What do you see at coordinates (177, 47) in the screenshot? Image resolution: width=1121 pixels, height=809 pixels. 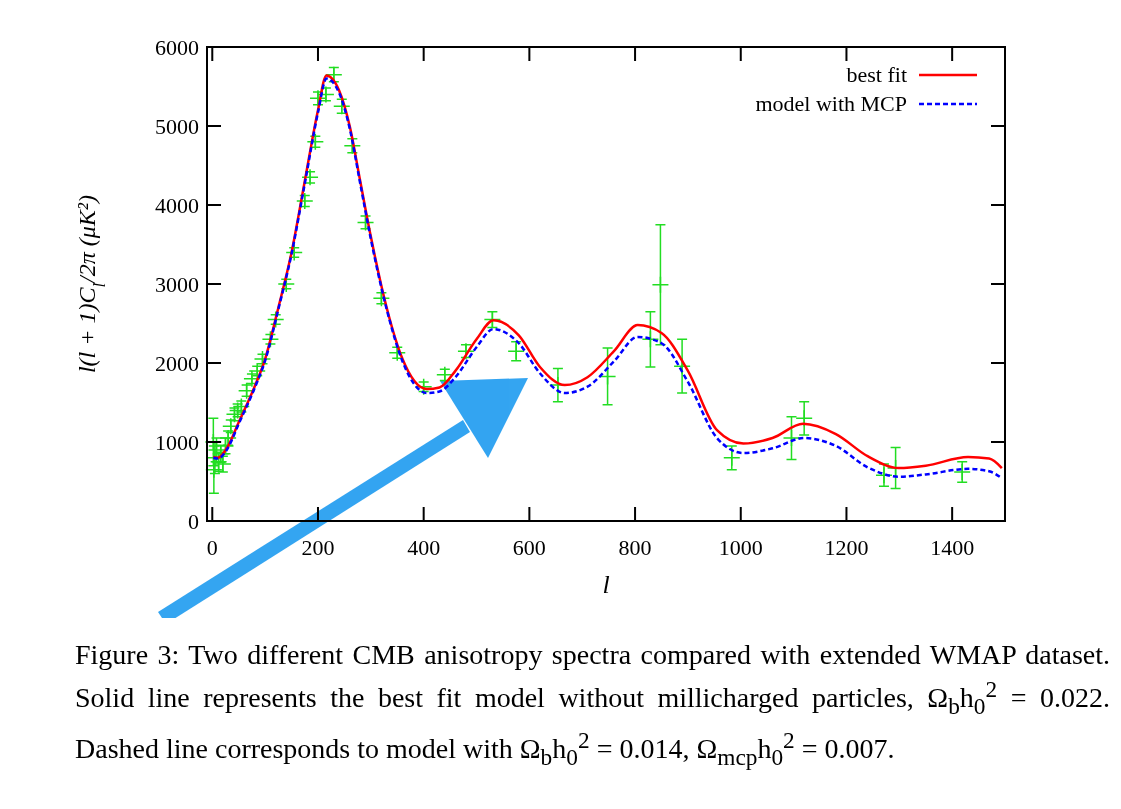 I see `y-tick-label: 6000` at bounding box center [177, 47].